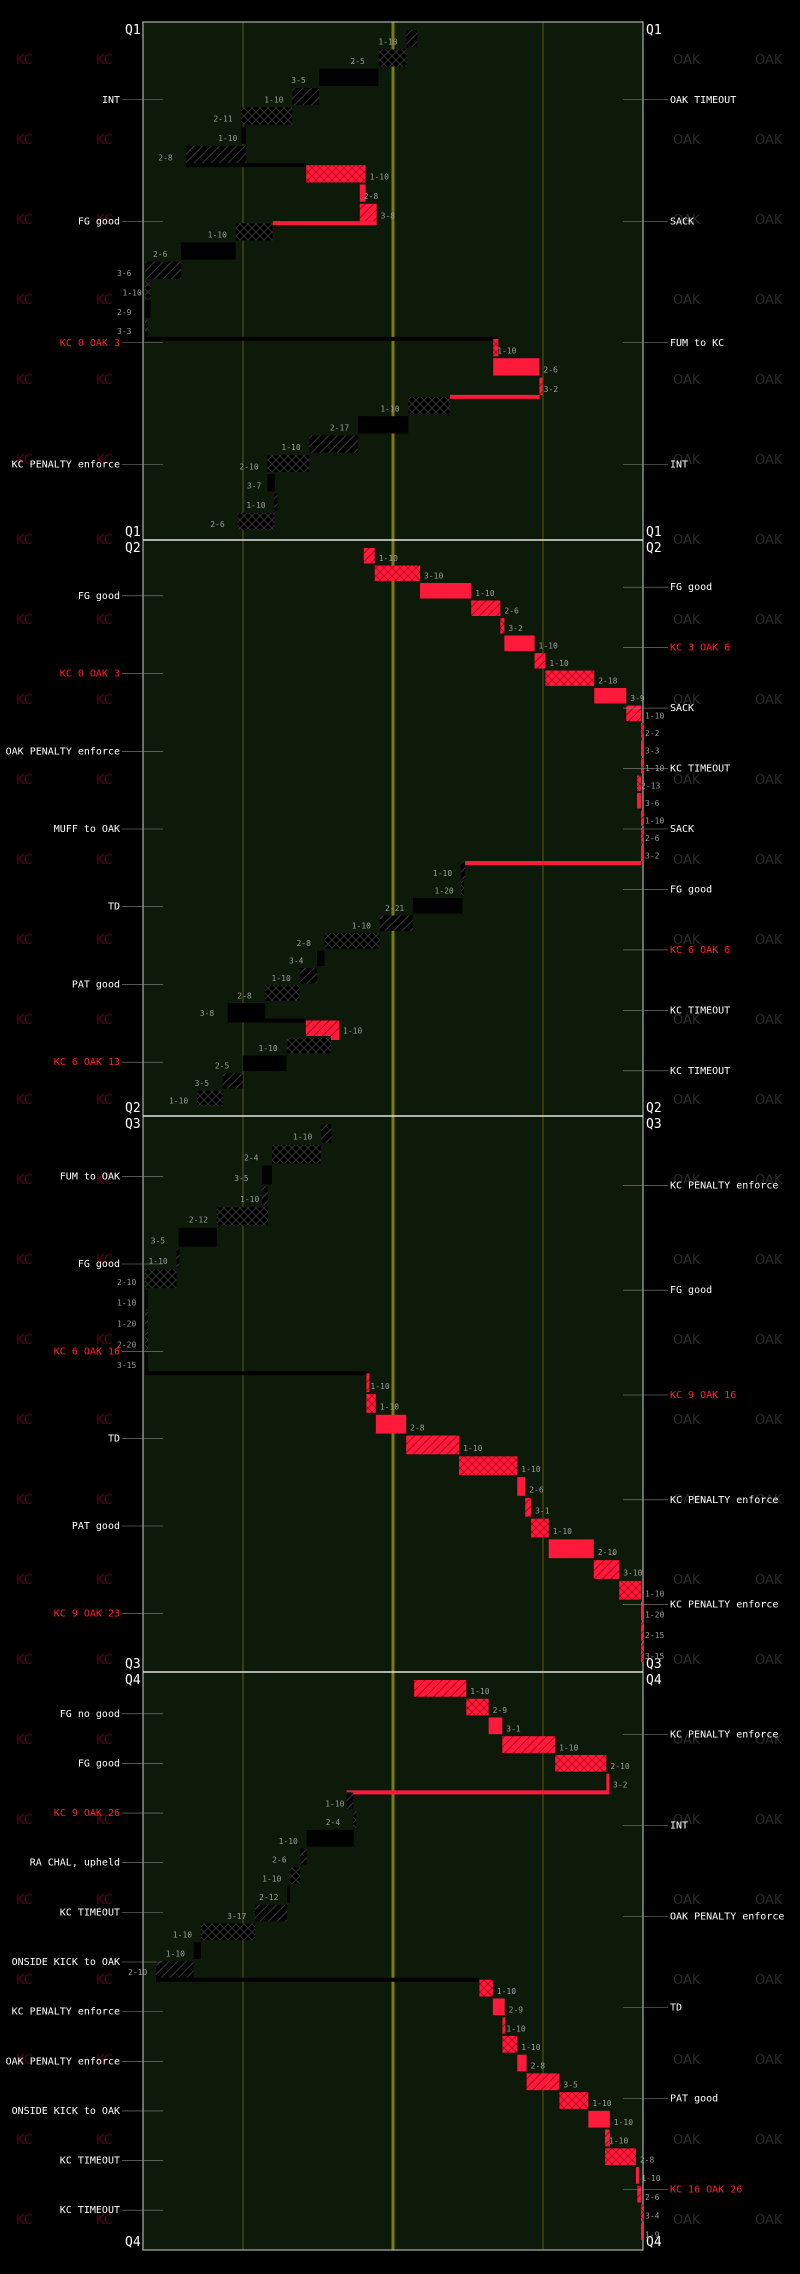  I want to click on down-label: 2-8, so click(244, 996).